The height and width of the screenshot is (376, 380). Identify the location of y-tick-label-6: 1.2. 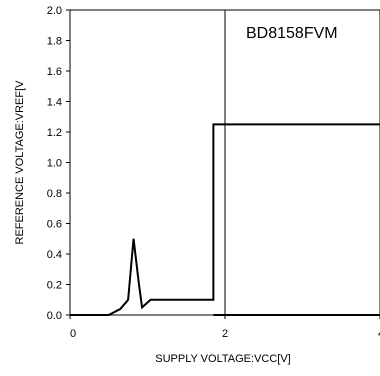
(54, 133).